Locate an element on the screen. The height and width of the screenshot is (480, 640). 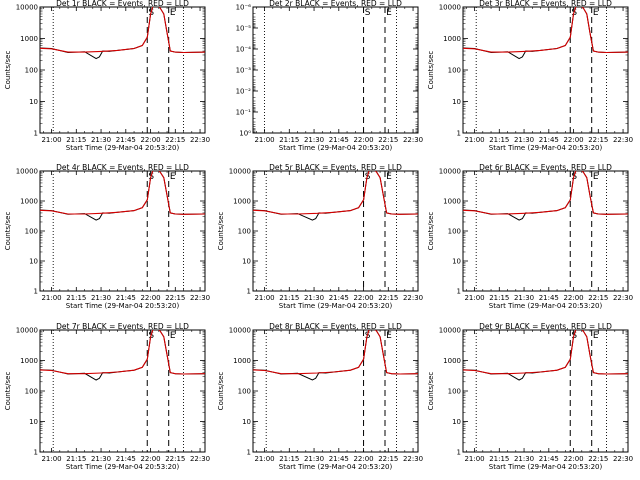
panel-title: Det 3r BLACK = Events, RED = LLD is located at coordinates (545, 4).